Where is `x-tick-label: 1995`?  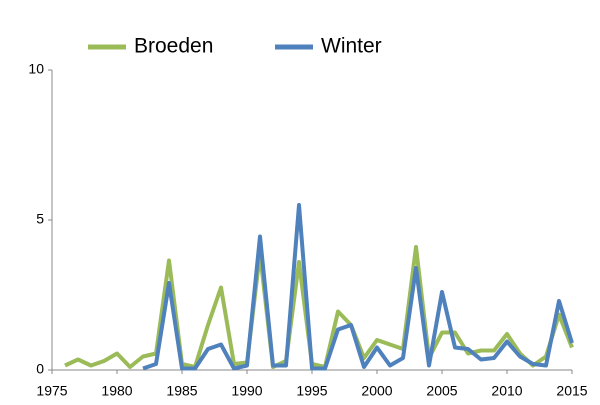
x-tick-label: 1995 is located at coordinates (311, 391).